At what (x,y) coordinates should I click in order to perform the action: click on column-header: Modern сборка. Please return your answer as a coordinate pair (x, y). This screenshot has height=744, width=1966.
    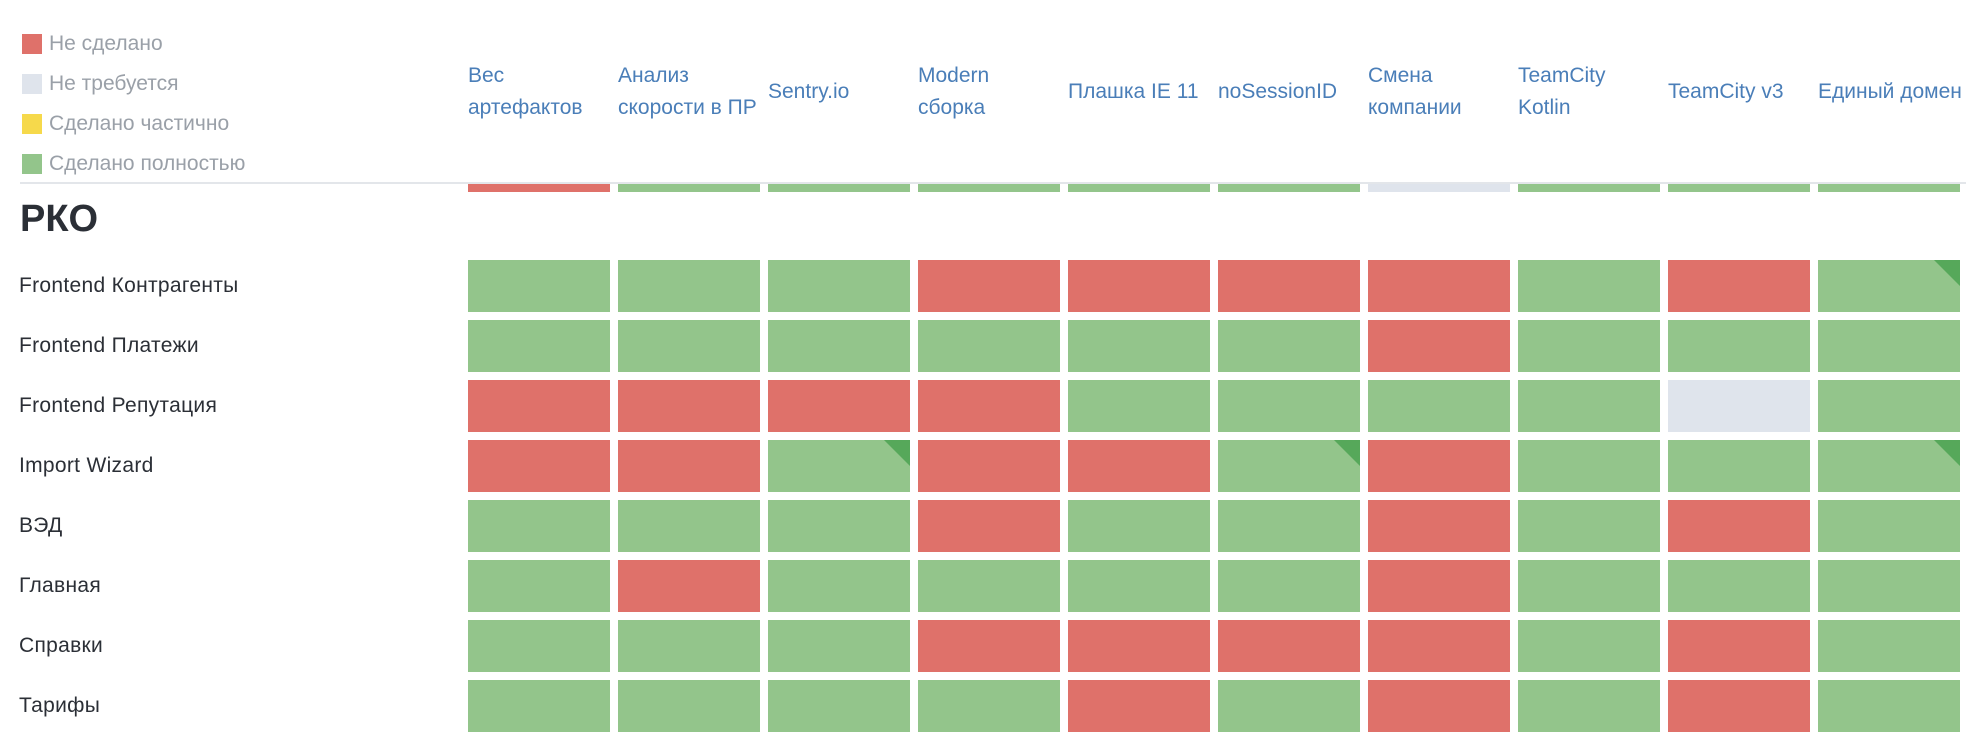
    Looking at the image, I should click on (990, 92).